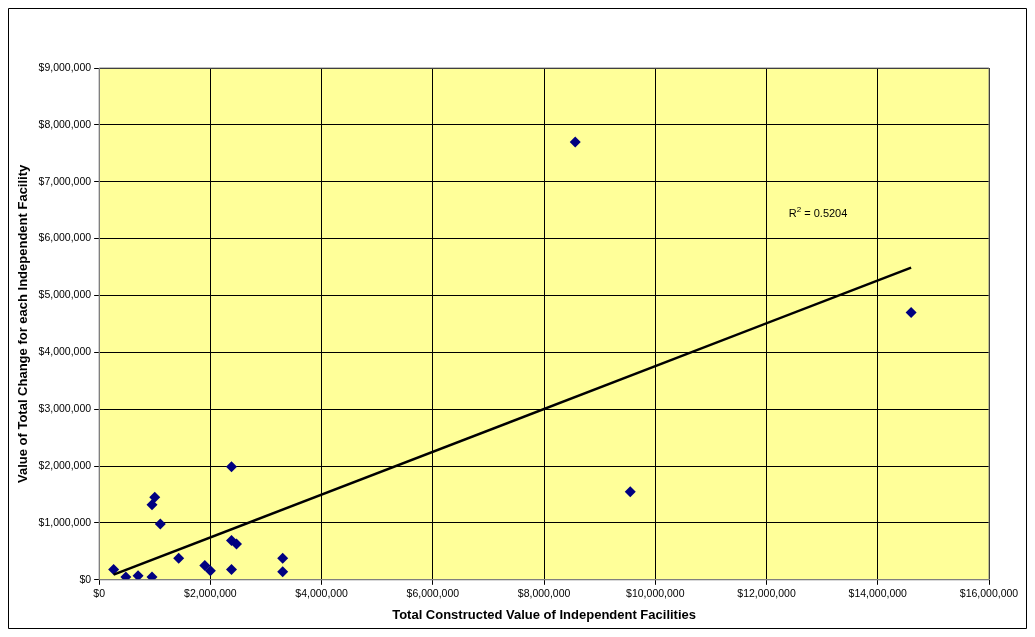 This screenshot has height=637, width=1035. What do you see at coordinates (433, 592) in the screenshot?
I see `x-tick-label: $6,000,000` at bounding box center [433, 592].